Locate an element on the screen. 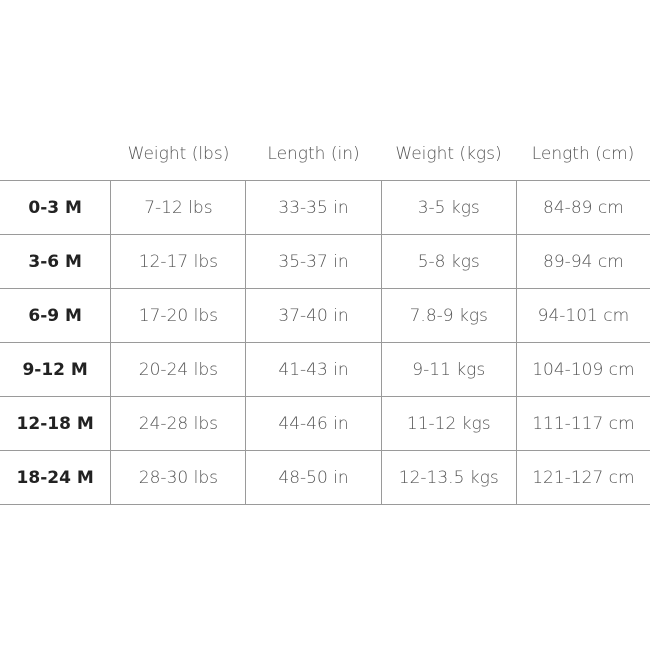 The width and height of the screenshot is (650, 650). header-weight-lbs: Weight (lbs) is located at coordinates (178, 154).